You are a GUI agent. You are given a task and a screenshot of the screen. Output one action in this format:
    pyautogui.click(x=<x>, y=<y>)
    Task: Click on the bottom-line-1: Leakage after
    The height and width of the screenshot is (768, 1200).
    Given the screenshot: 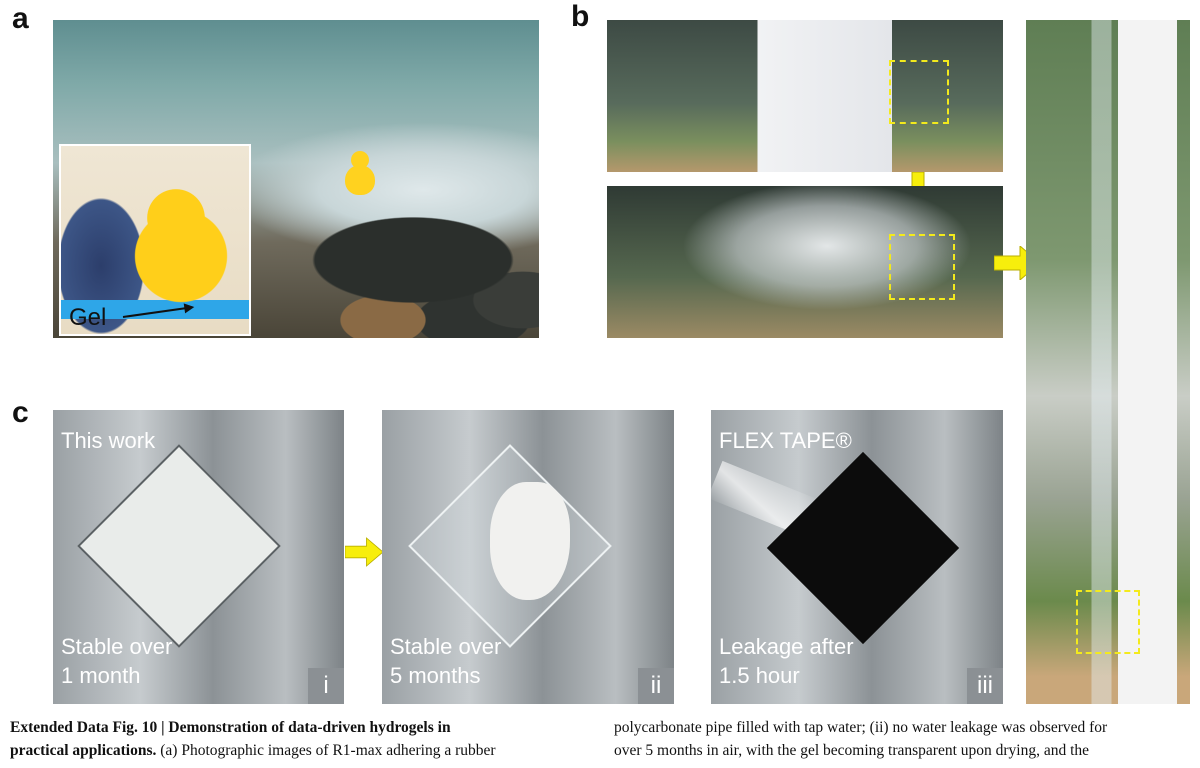 What is the action you would take?
    pyautogui.click(x=786, y=646)
    